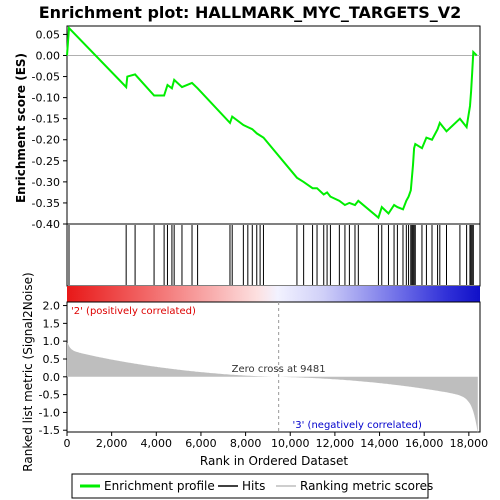 Image resolution: width=500 pixels, height=500 pixels. I want to click on rank-color-bar, so click(273, 294).